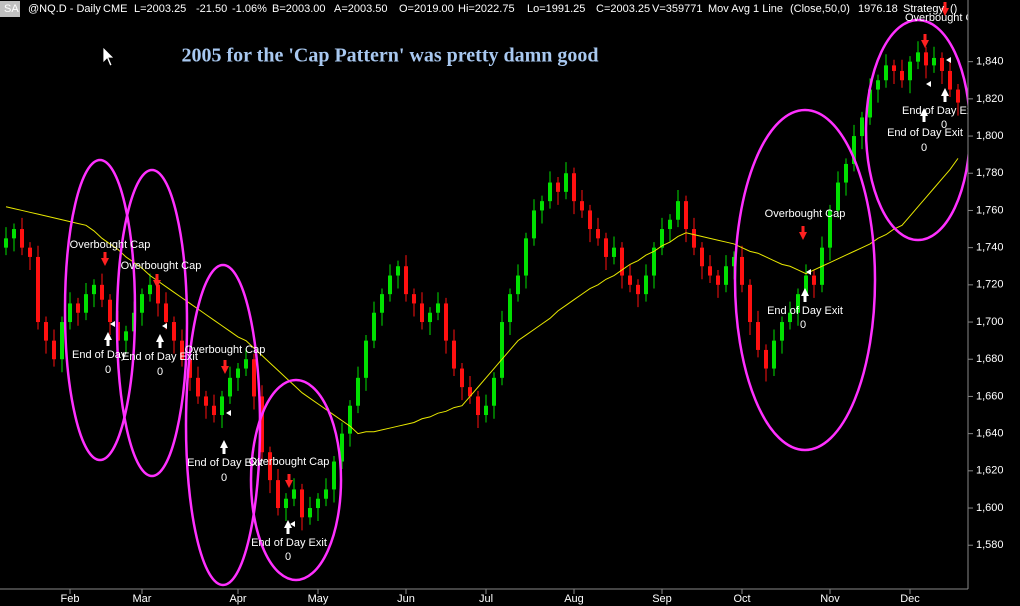  Describe the element at coordinates (677, 9) in the screenshot. I see `header-item: V=359771` at that location.